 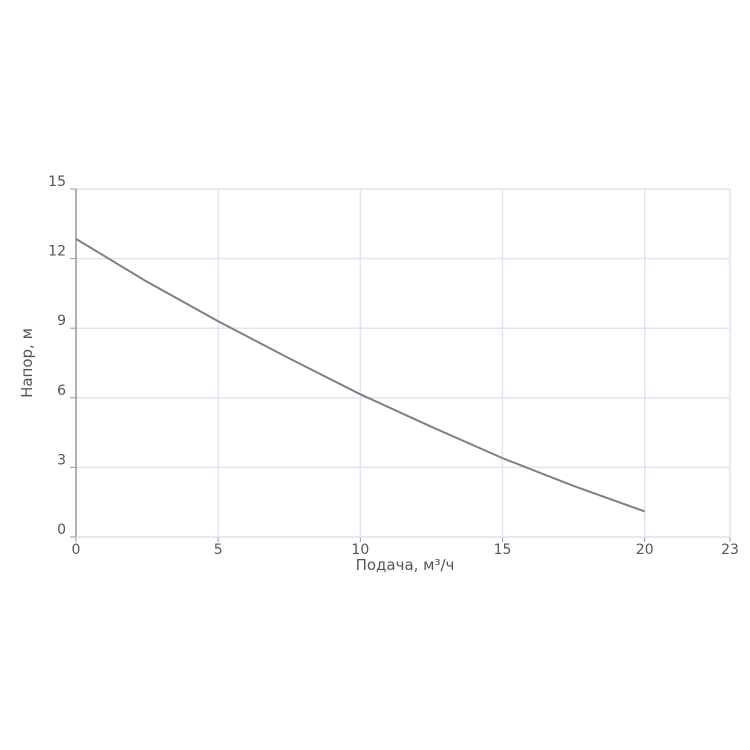 I want to click on y-tick-label: 15, so click(x=57, y=182).